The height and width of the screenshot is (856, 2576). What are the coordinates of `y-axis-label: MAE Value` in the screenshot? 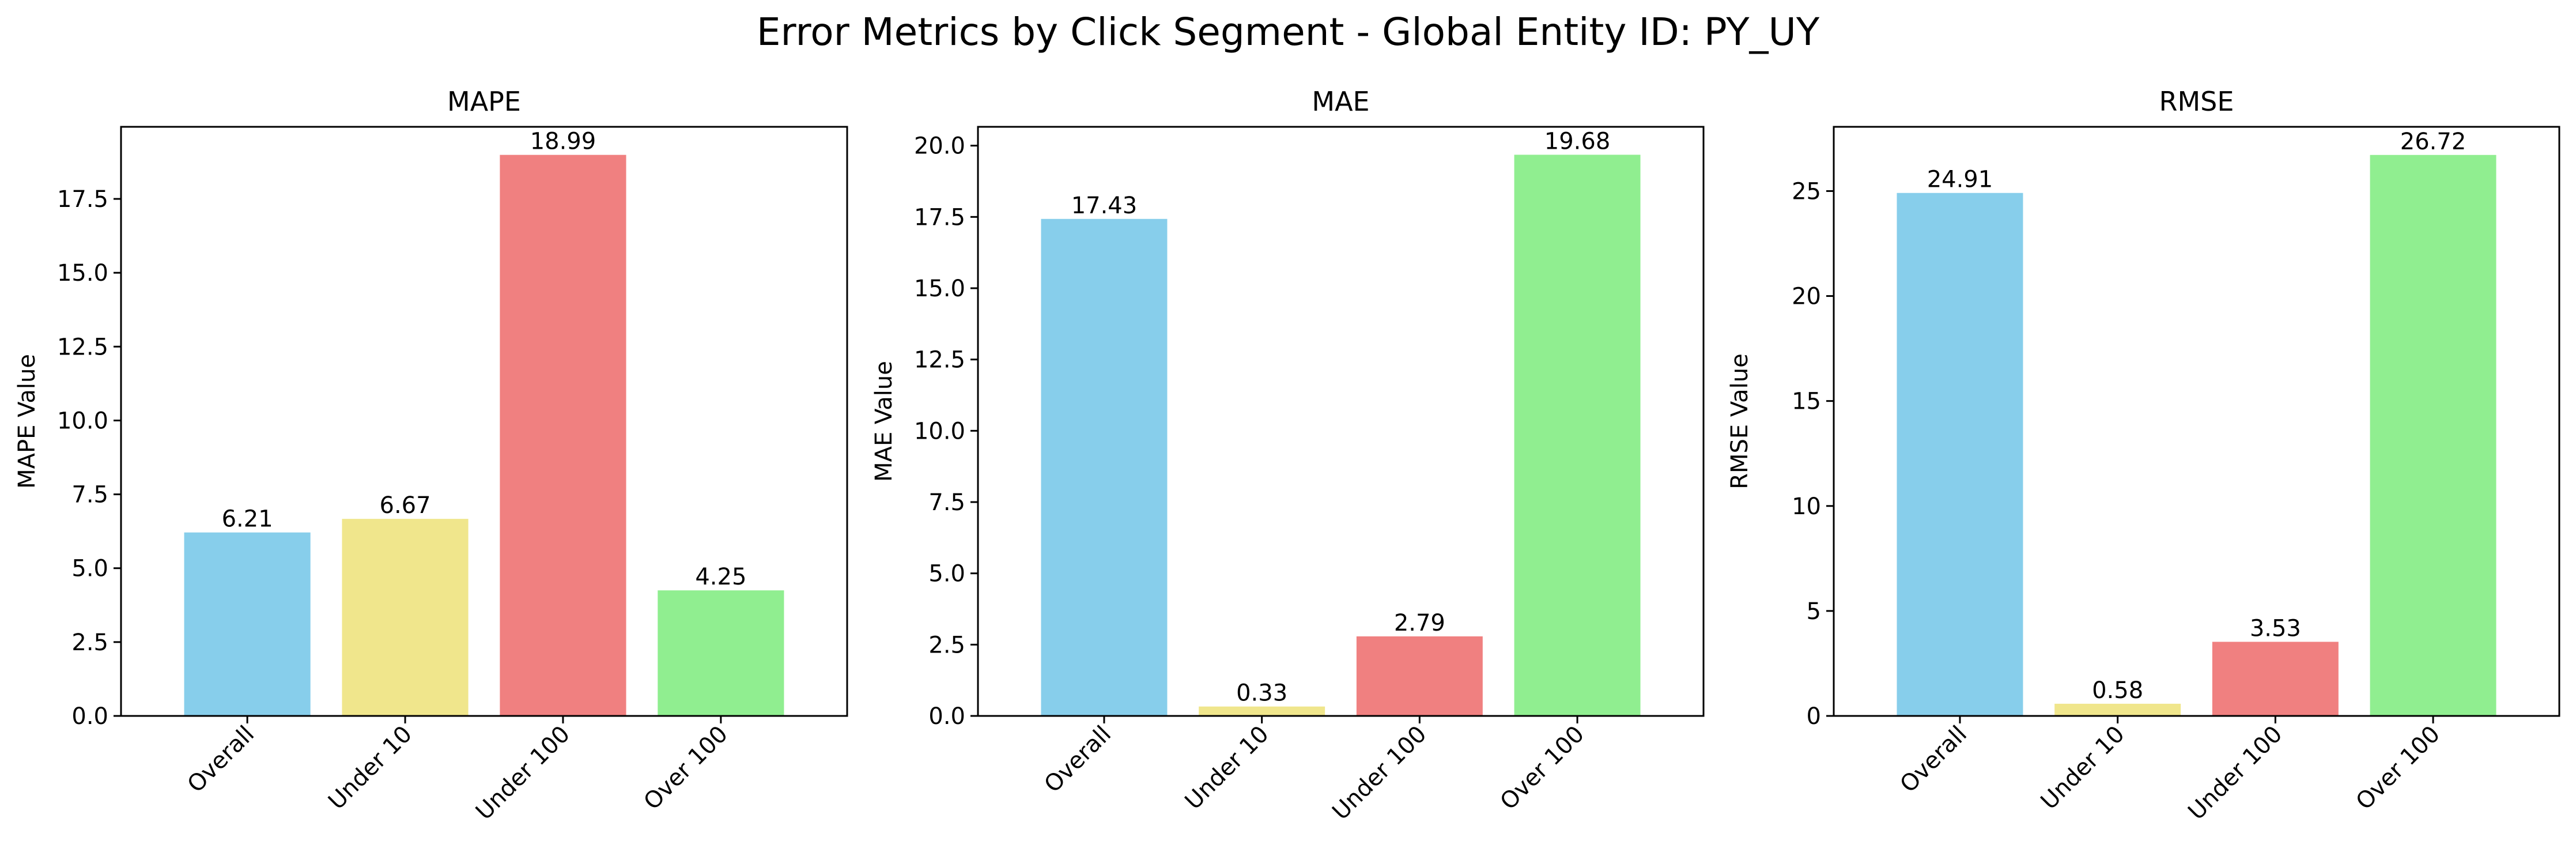 It's located at (884, 421).